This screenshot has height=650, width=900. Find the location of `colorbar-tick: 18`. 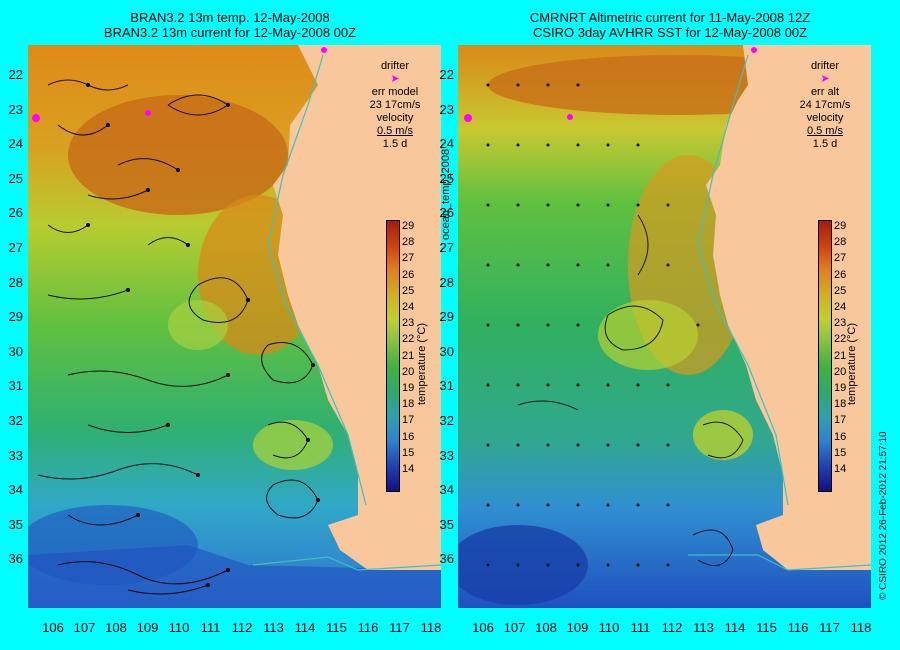

colorbar-tick: 18 is located at coordinates (408, 404).